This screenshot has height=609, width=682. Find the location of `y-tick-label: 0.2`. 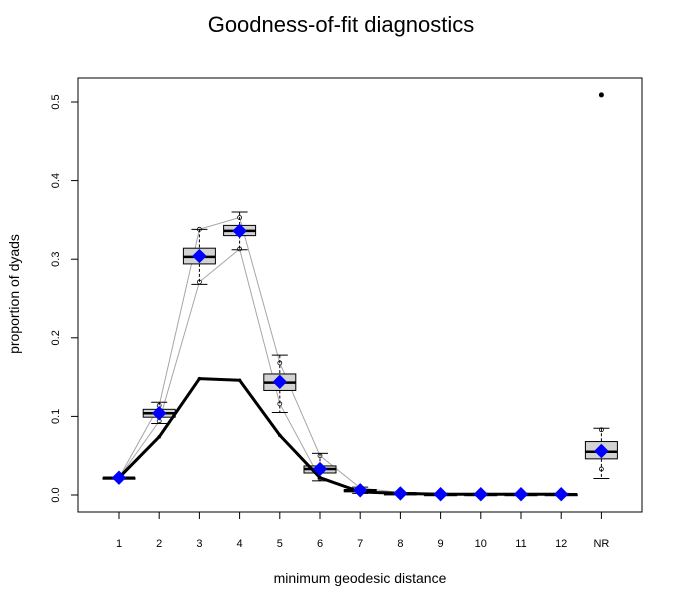

y-tick-label: 0.2 is located at coordinates (56, 337).